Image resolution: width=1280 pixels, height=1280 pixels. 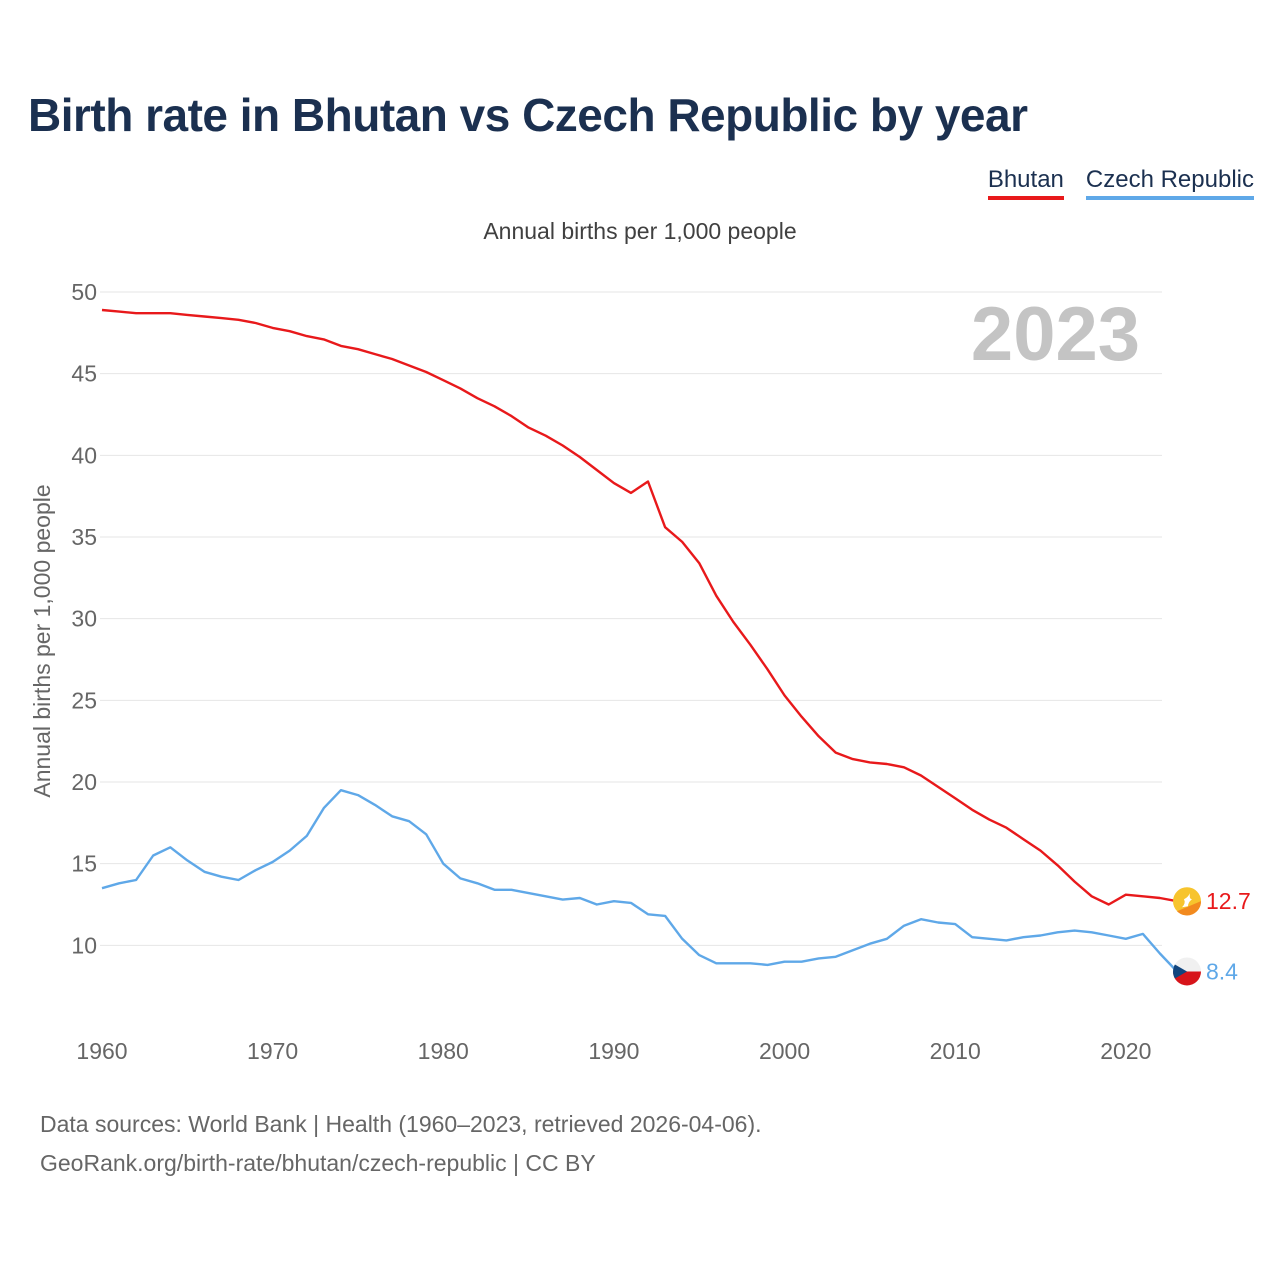 I want to click on end-value-label-czech-republic: 8.4, so click(x=1222, y=971).